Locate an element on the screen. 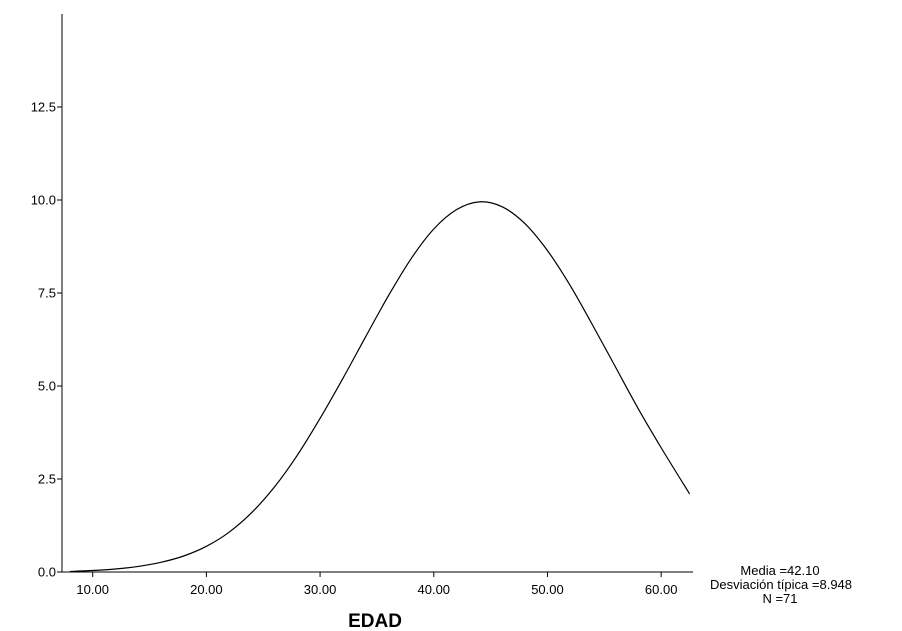 This screenshot has height=631, width=902. x-axis: 10.00 20.00 30.00 40.00 50.00 60.00 is located at coordinates (377, 584).